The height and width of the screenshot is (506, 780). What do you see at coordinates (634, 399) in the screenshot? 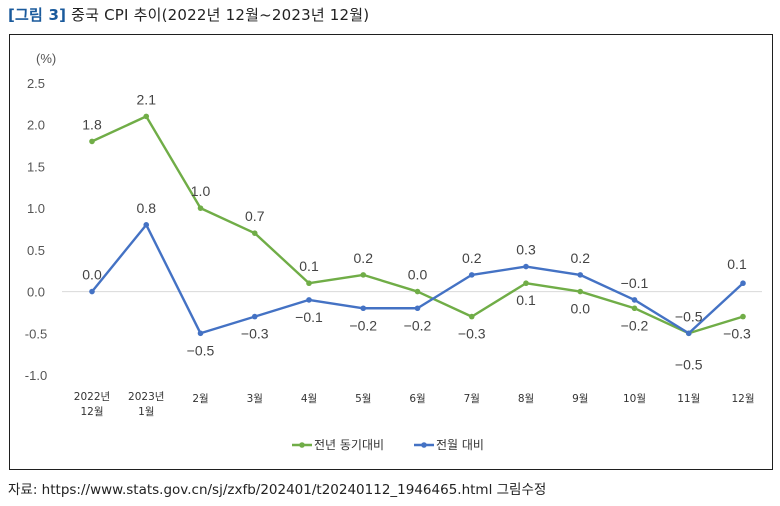
I see `x-tick-label: 10월` at bounding box center [634, 399].